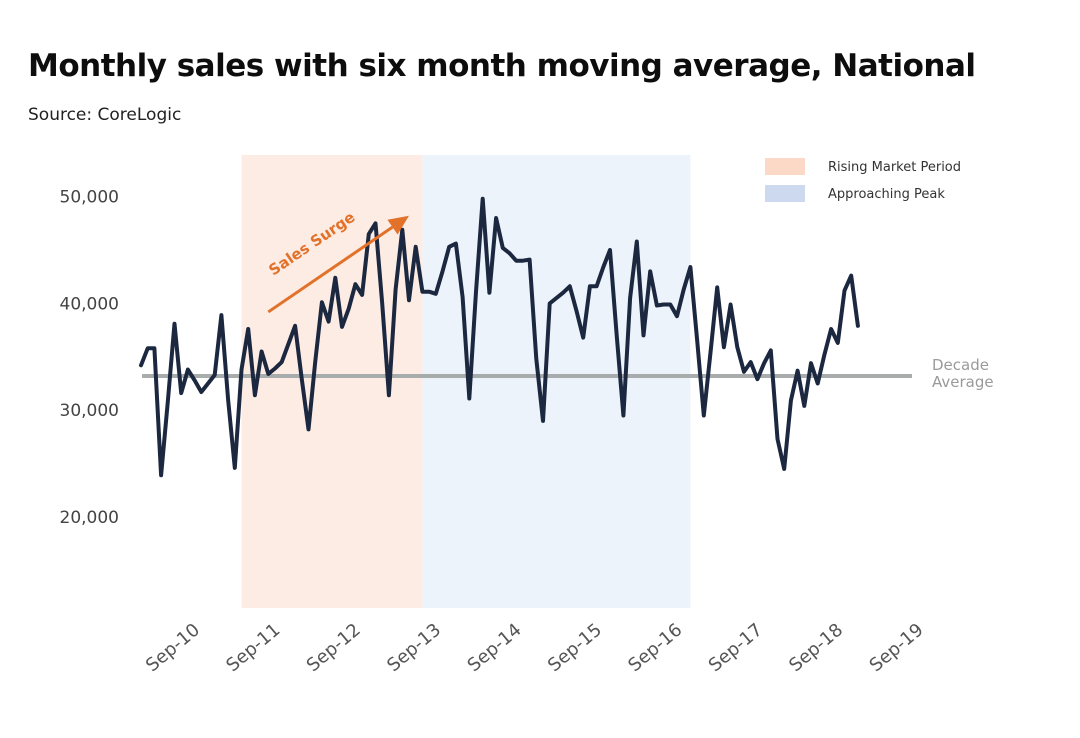 This screenshot has height=738, width=1080. Describe the element at coordinates (575, 647) in the screenshot. I see `x-tick-label: Sep-15` at that location.